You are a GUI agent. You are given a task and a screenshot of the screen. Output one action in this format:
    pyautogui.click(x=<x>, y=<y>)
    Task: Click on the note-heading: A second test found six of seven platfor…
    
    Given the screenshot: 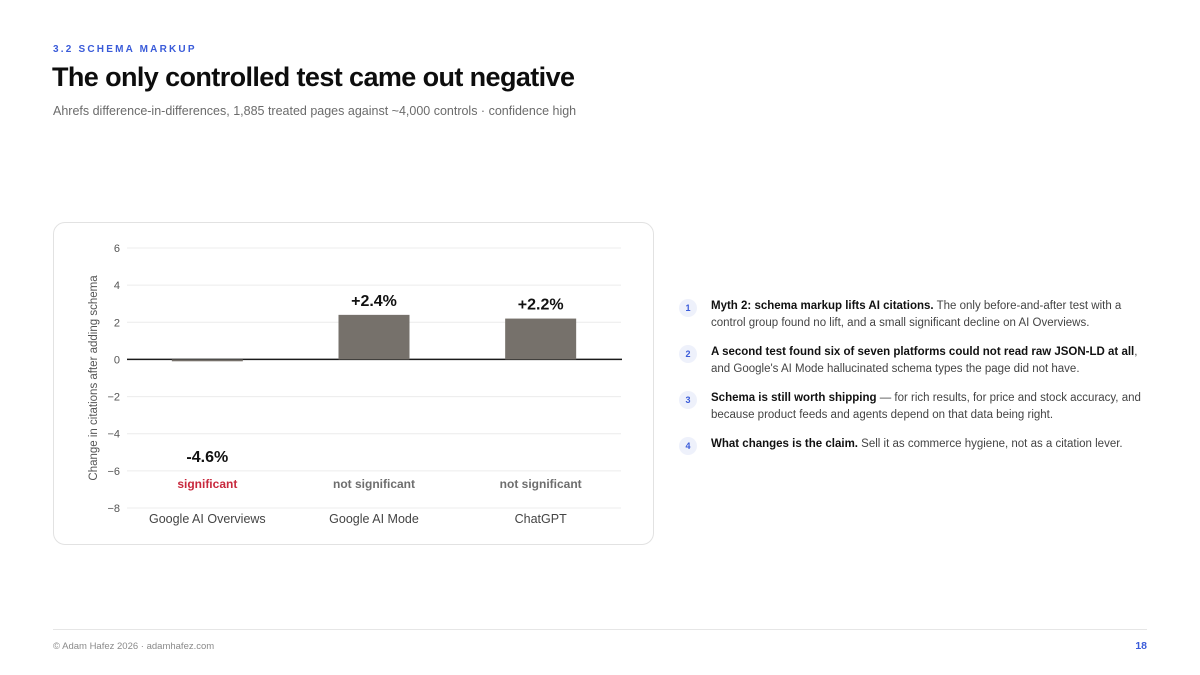 What is the action you would take?
    pyautogui.click(x=923, y=352)
    